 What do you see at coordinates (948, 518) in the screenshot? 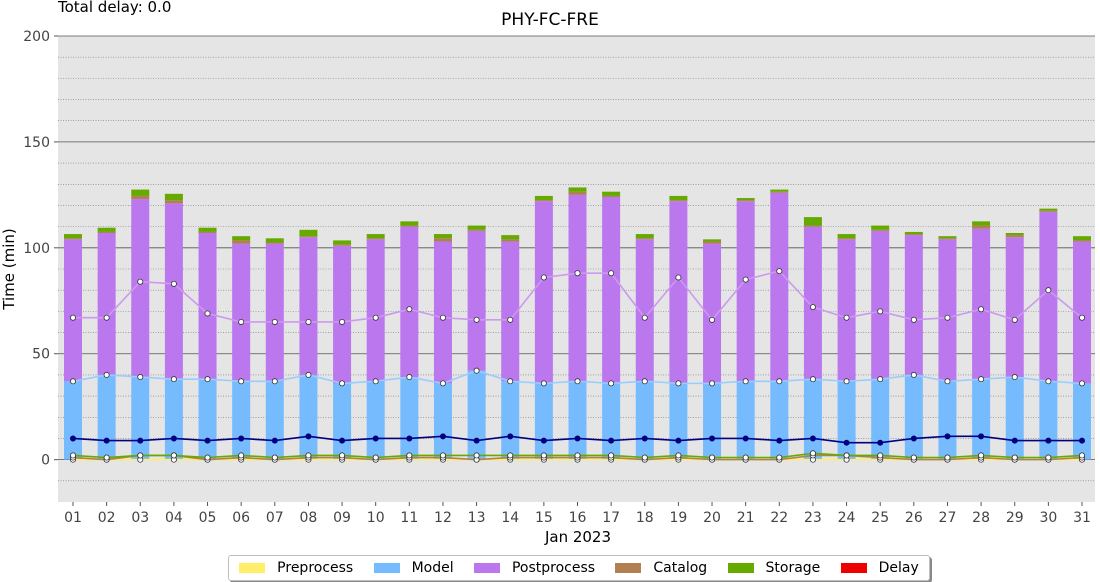
I see `x-tick-label: 27` at bounding box center [948, 518].